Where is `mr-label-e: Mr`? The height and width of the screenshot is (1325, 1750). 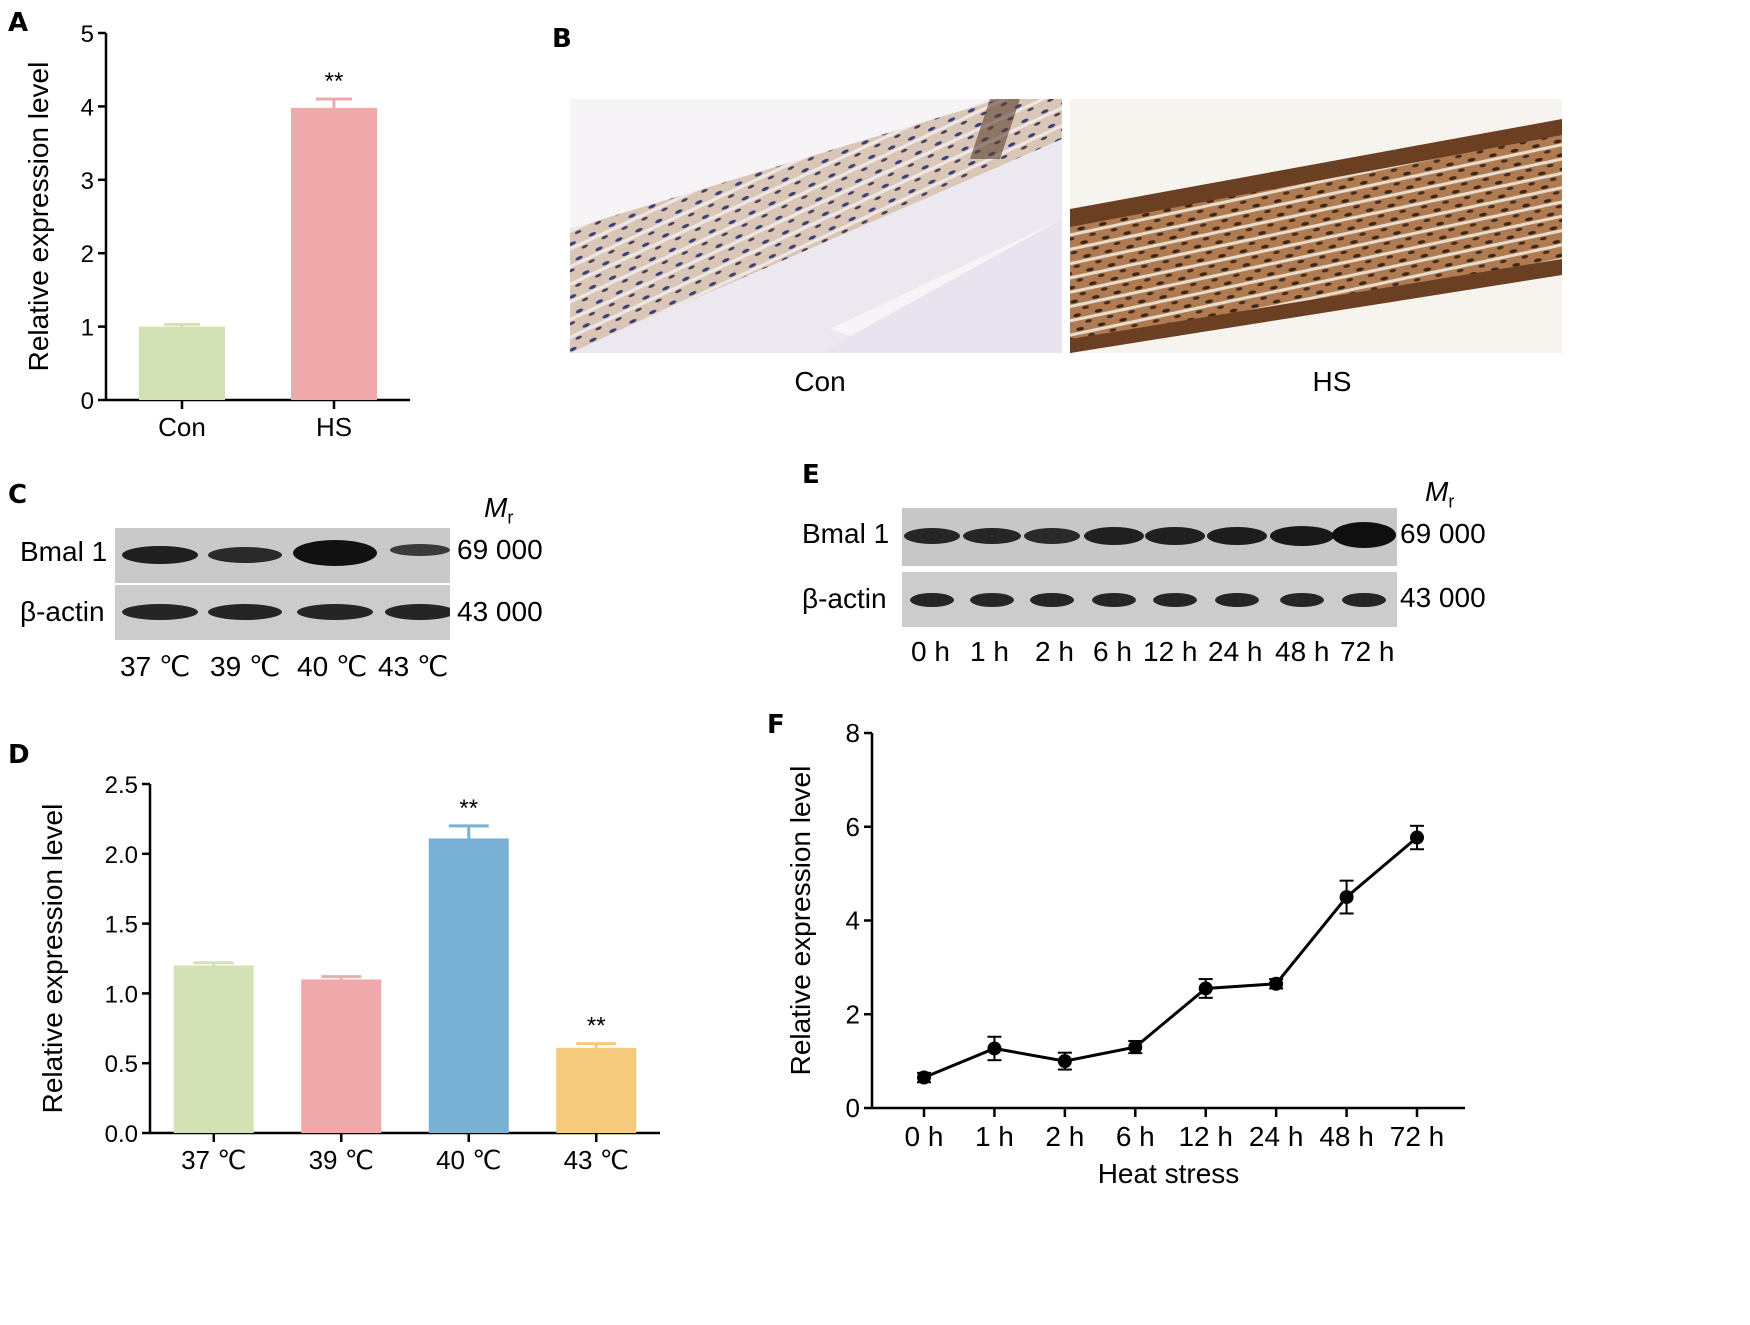
mr-label-e: Mr is located at coordinates (1440, 494).